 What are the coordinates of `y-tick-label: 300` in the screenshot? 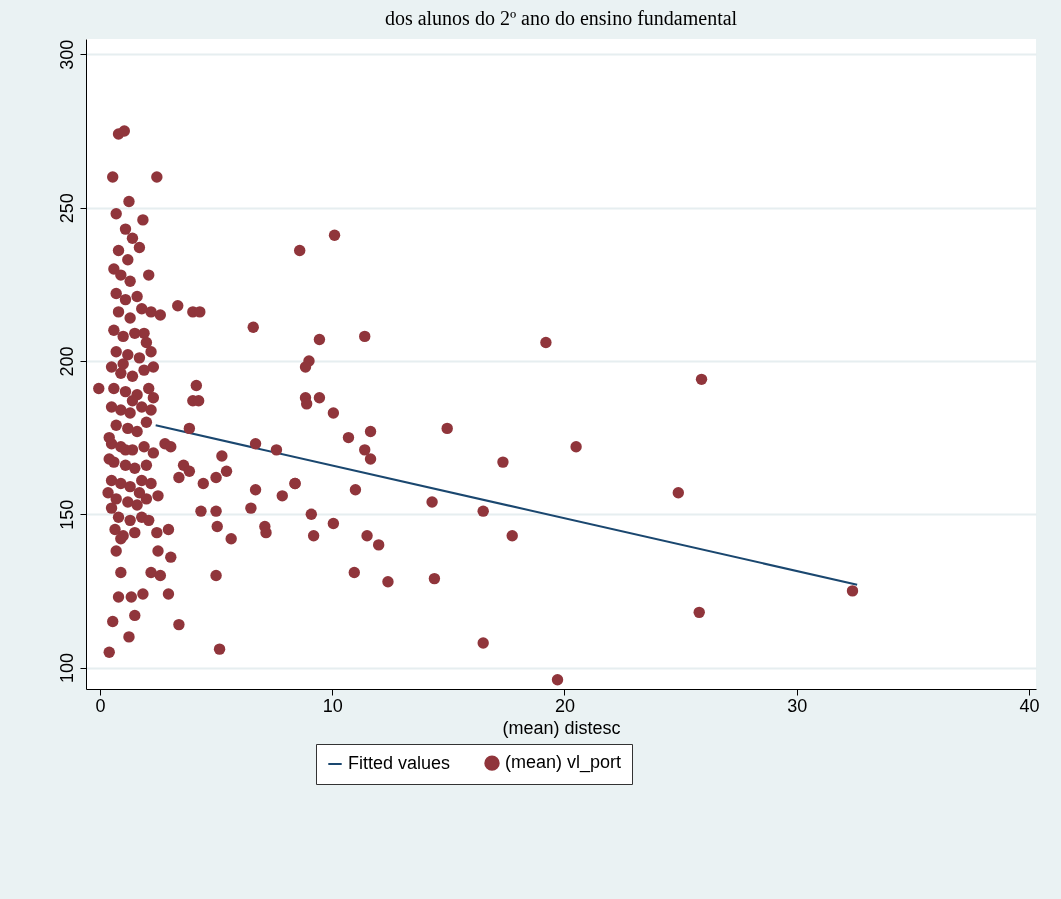 It's located at (66, 54).